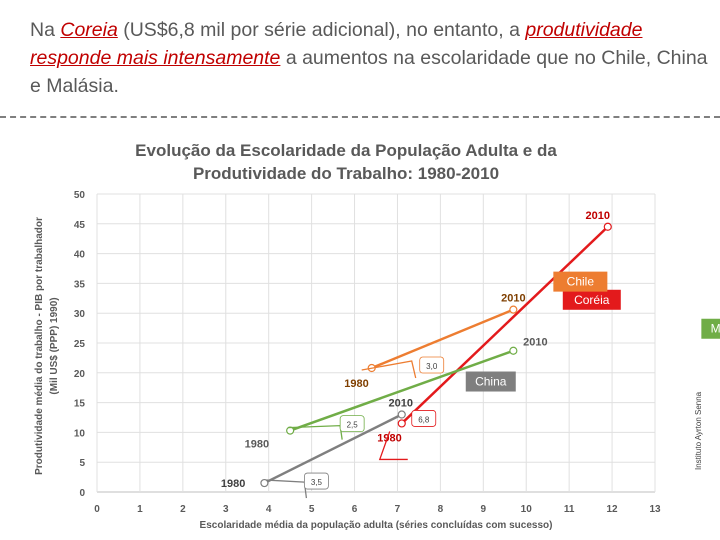 The width and height of the screenshot is (720, 540). I want to click on point-coreia-1980, so click(401, 423).